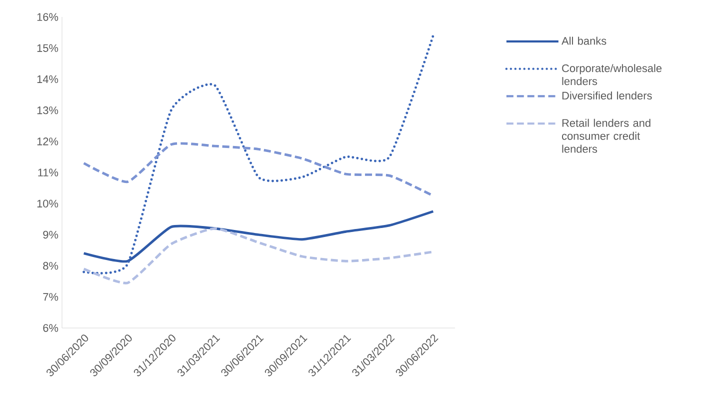 Image resolution: width=712 pixels, height=414 pixels. I want to click on y-tick-label: 10%, so click(47, 204).